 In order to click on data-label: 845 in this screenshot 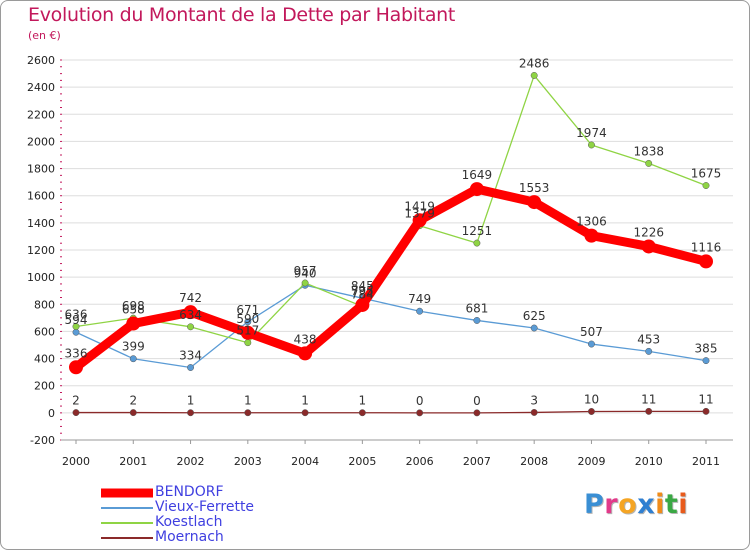, I will do `click(362, 286)`.